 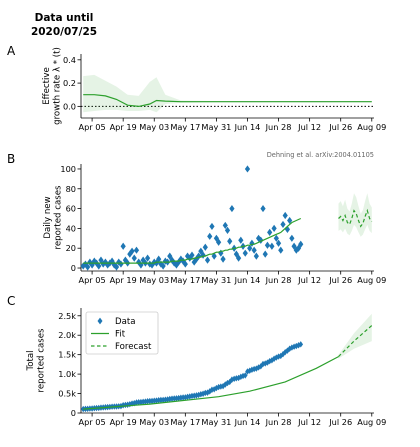 What do you see at coordinates (58, 86) in the screenshot?
I see `y-axis-label-line: growth rate λ * (t)` at bounding box center [58, 86].